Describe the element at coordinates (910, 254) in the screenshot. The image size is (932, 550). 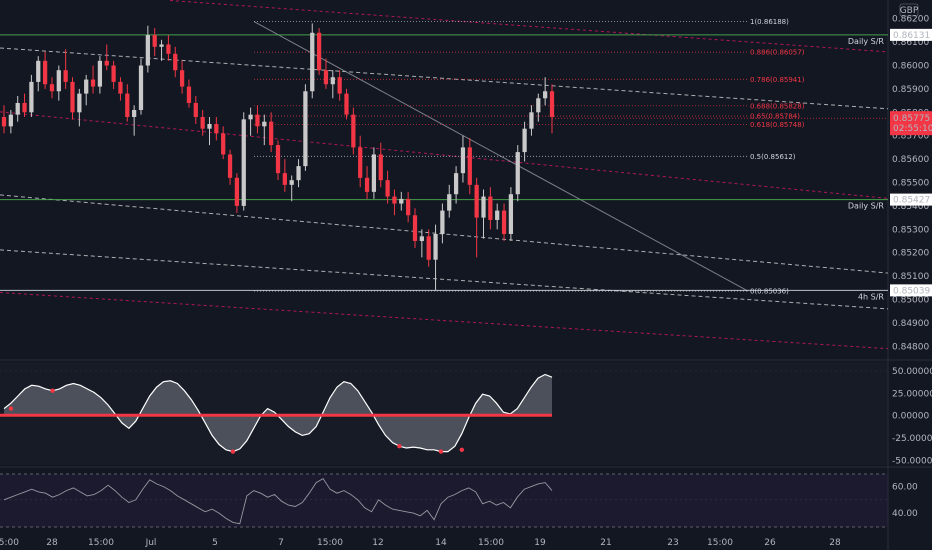
I see `price-tick-label: 0.85200` at that location.